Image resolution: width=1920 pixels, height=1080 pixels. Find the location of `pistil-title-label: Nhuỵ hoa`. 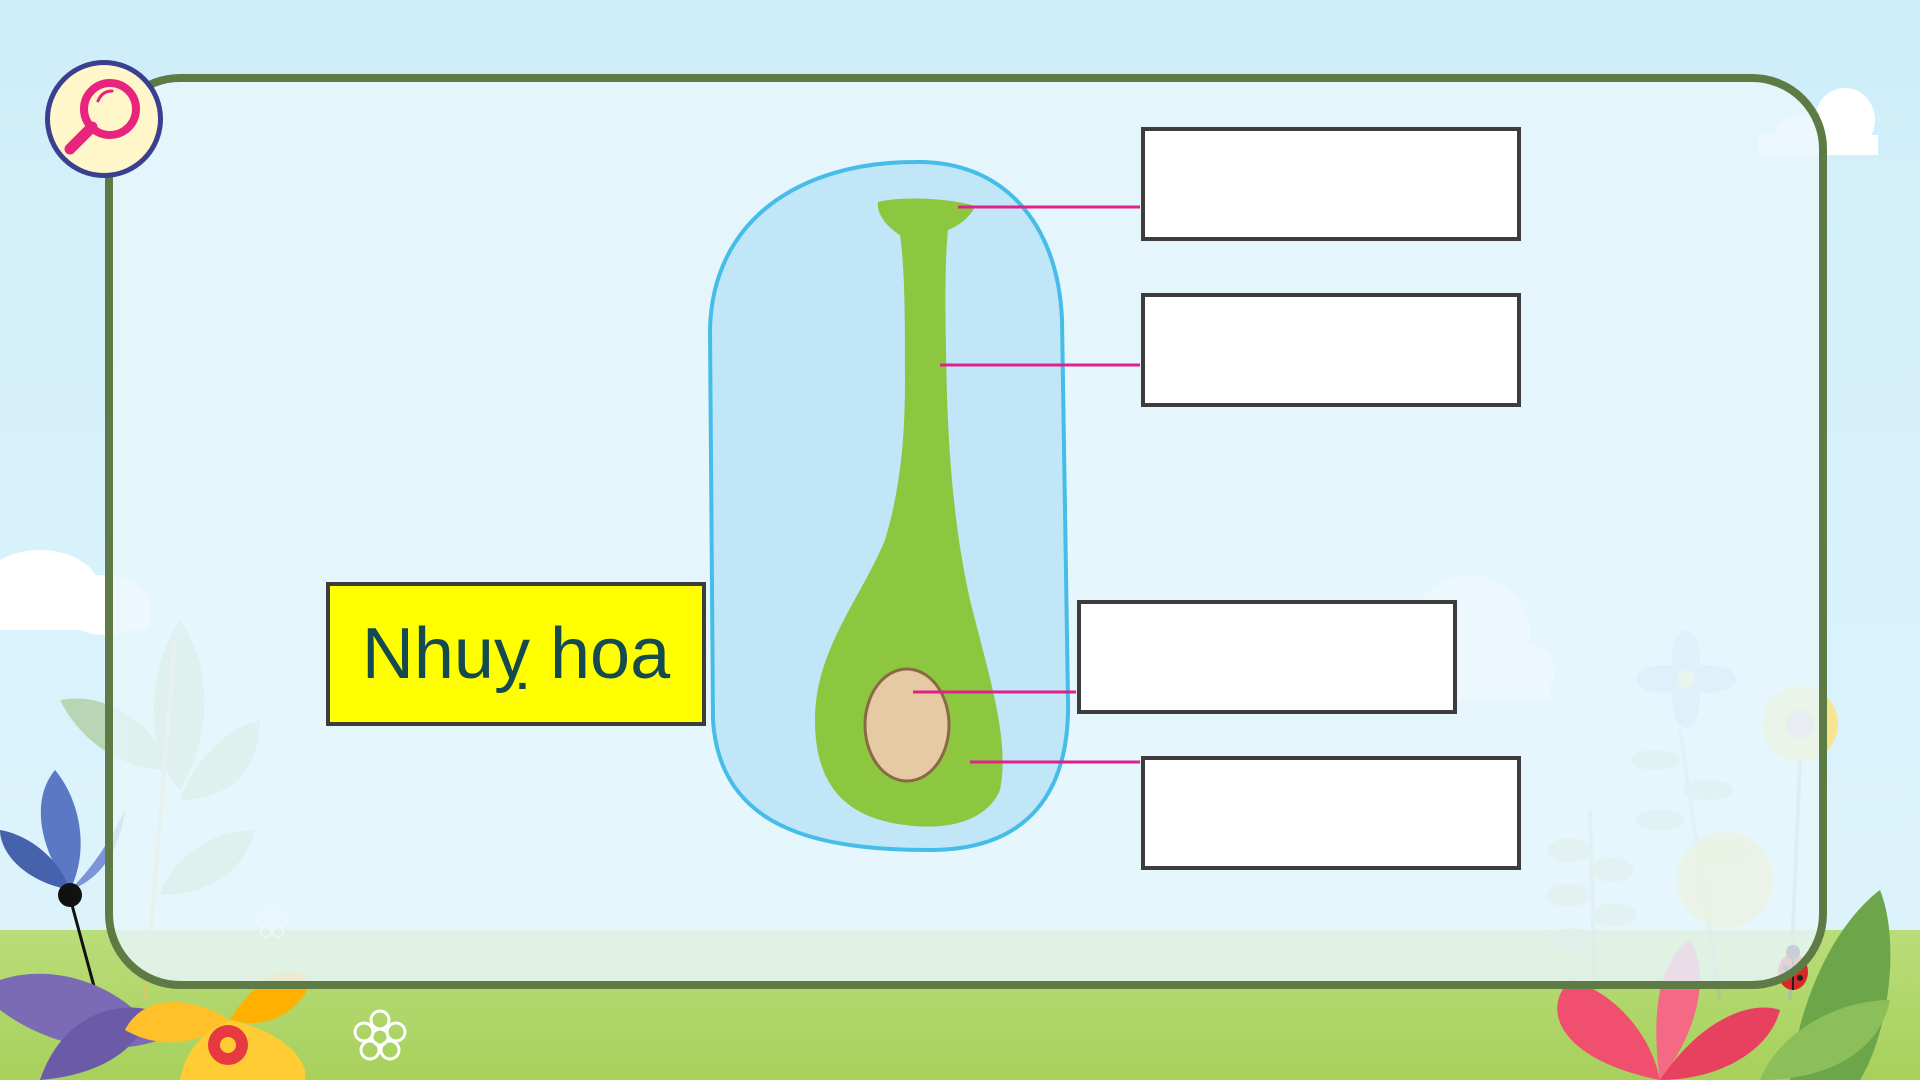

pistil-title-label: Nhuỵ hoa is located at coordinates (516, 654).